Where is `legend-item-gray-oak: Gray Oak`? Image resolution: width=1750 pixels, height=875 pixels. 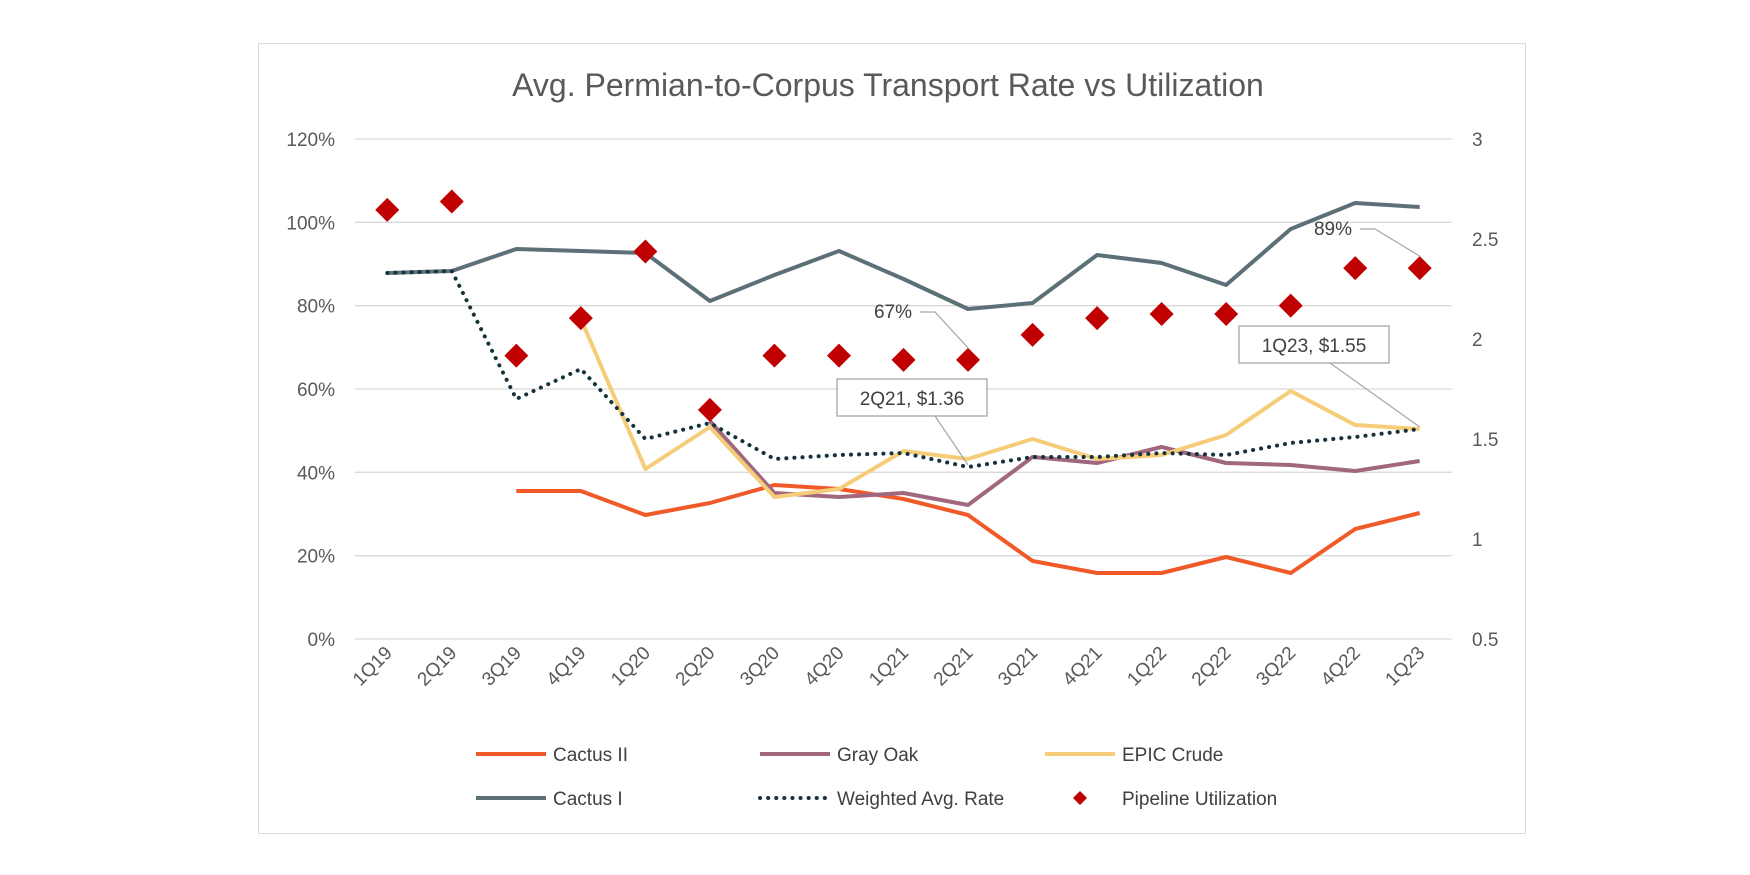 legend-item-gray-oak: Gray Oak is located at coordinates (839, 755).